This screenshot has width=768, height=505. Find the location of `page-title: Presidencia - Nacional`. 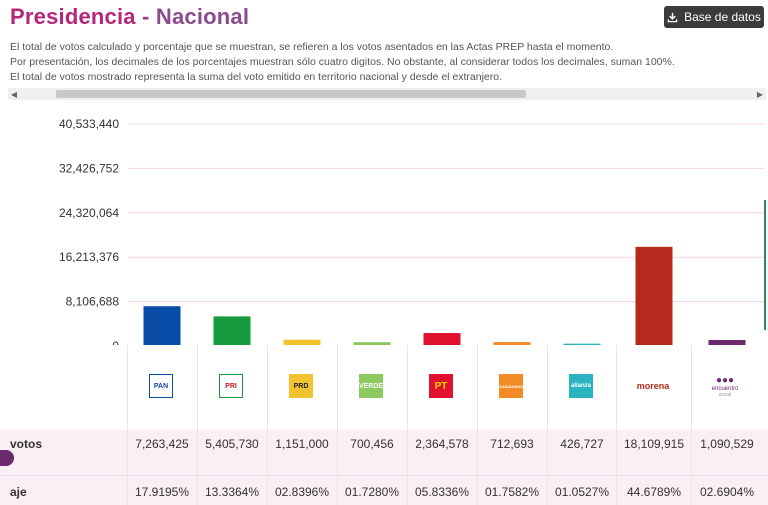

page-title: Presidencia - Nacional is located at coordinates (129, 17).